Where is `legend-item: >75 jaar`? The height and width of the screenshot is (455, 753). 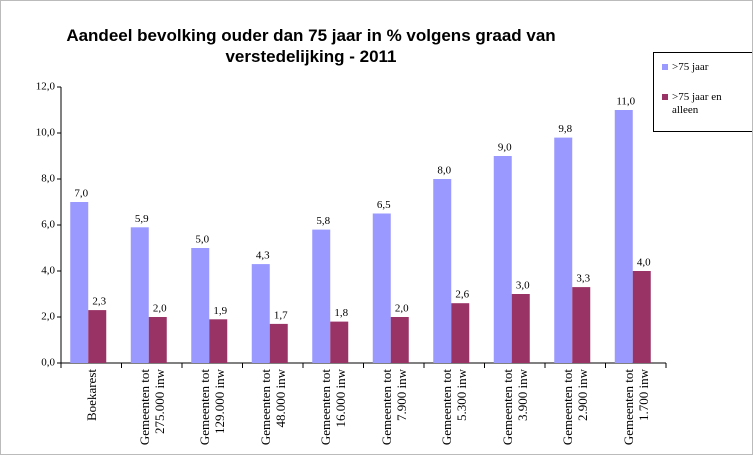 legend-item: >75 jaar is located at coordinates (706, 67).